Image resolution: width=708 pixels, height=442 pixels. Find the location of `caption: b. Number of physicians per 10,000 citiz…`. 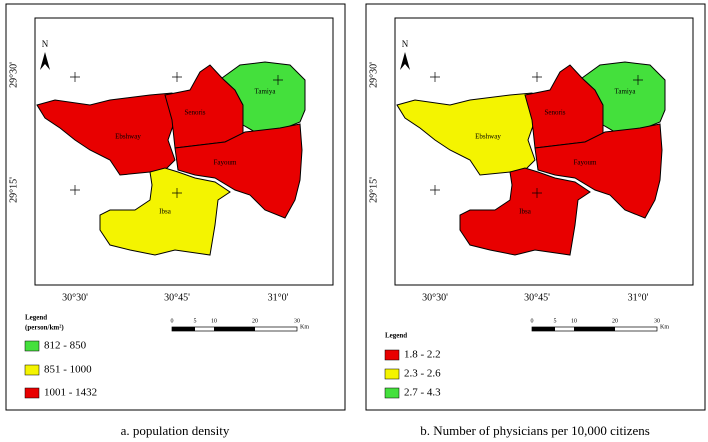

caption: b. Number of physicians per 10,000 citiz… is located at coordinates (535, 430).